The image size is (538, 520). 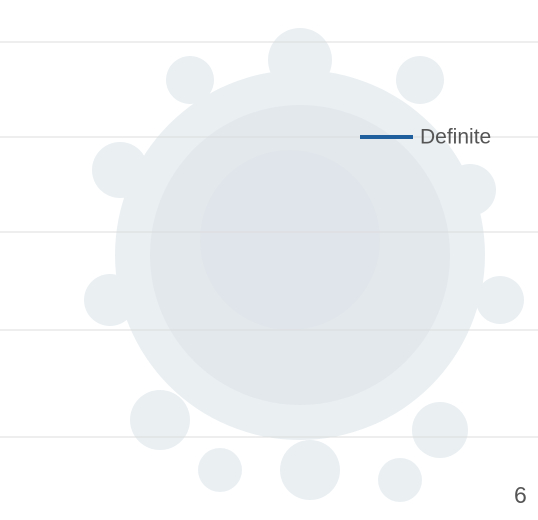 What do you see at coordinates (455, 137) in the screenshot?
I see `legend-label: Definite` at bounding box center [455, 137].